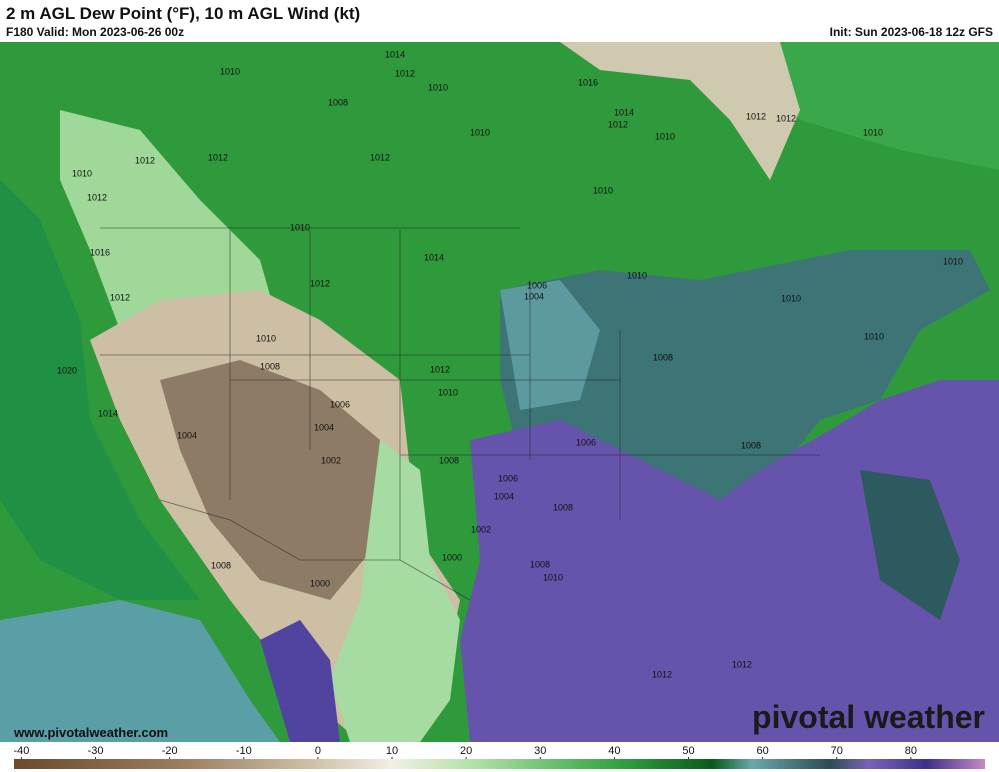  Describe the element at coordinates (392, 751) in the screenshot. I see `colorbar-tick-label: 10` at that location.